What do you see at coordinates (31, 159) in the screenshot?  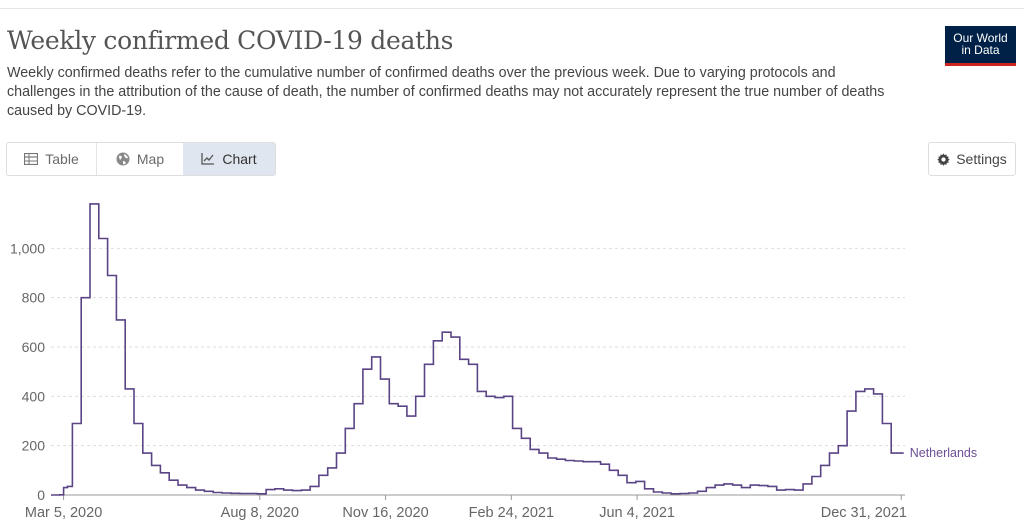 I see `table-icon` at bounding box center [31, 159].